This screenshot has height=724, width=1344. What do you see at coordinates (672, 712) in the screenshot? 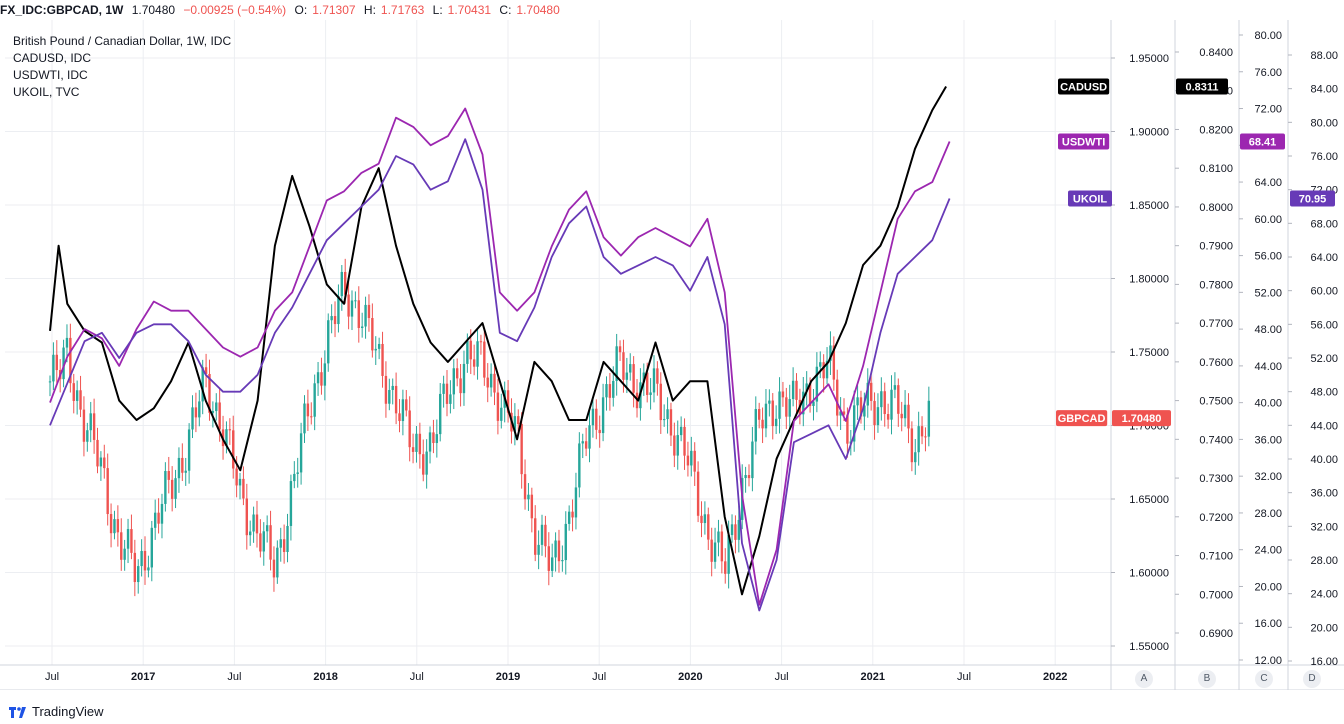
I see `footer: TradingView` at bounding box center [672, 712].